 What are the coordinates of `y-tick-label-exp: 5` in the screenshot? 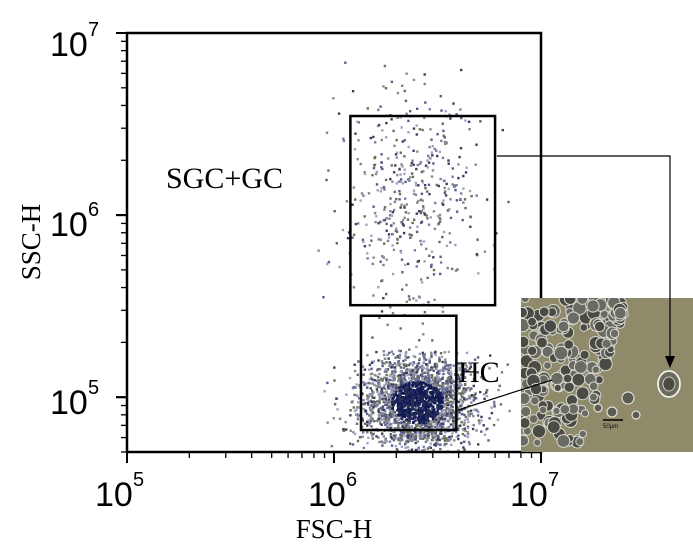 It's located at (93, 388).